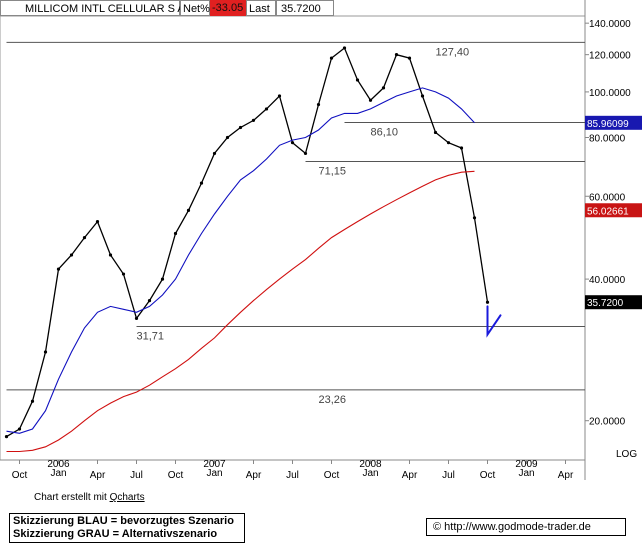 The width and height of the screenshot is (642, 559). What do you see at coordinates (453, 52) in the screenshot?
I see `level-label: 127,40` at bounding box center [453, 52].